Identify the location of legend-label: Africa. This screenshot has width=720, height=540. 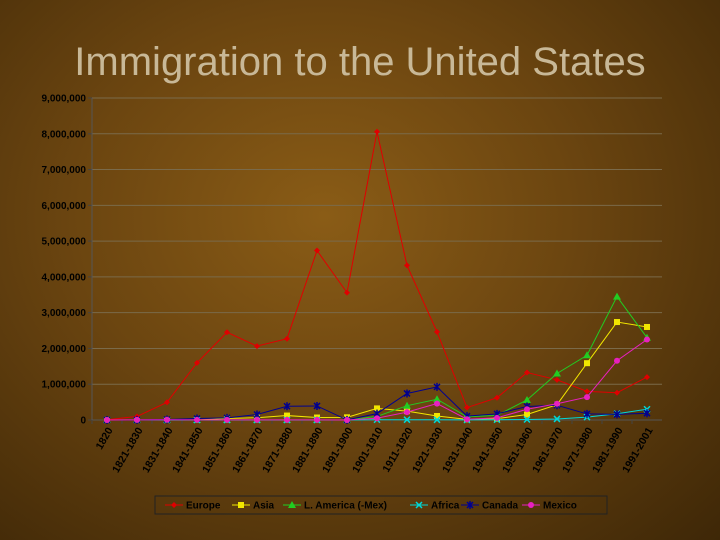
(445, 506).